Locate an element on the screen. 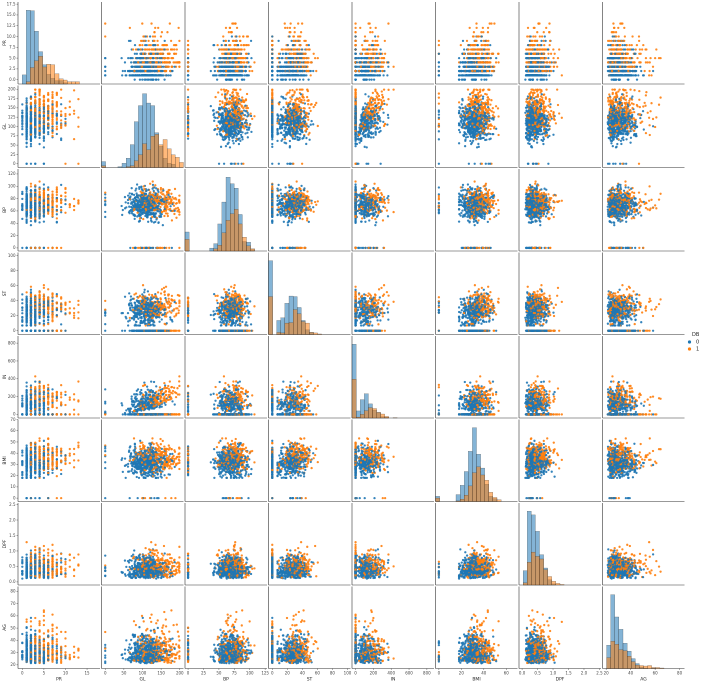  panel-PR-vs-DPF is located at coordinates (559, 43).